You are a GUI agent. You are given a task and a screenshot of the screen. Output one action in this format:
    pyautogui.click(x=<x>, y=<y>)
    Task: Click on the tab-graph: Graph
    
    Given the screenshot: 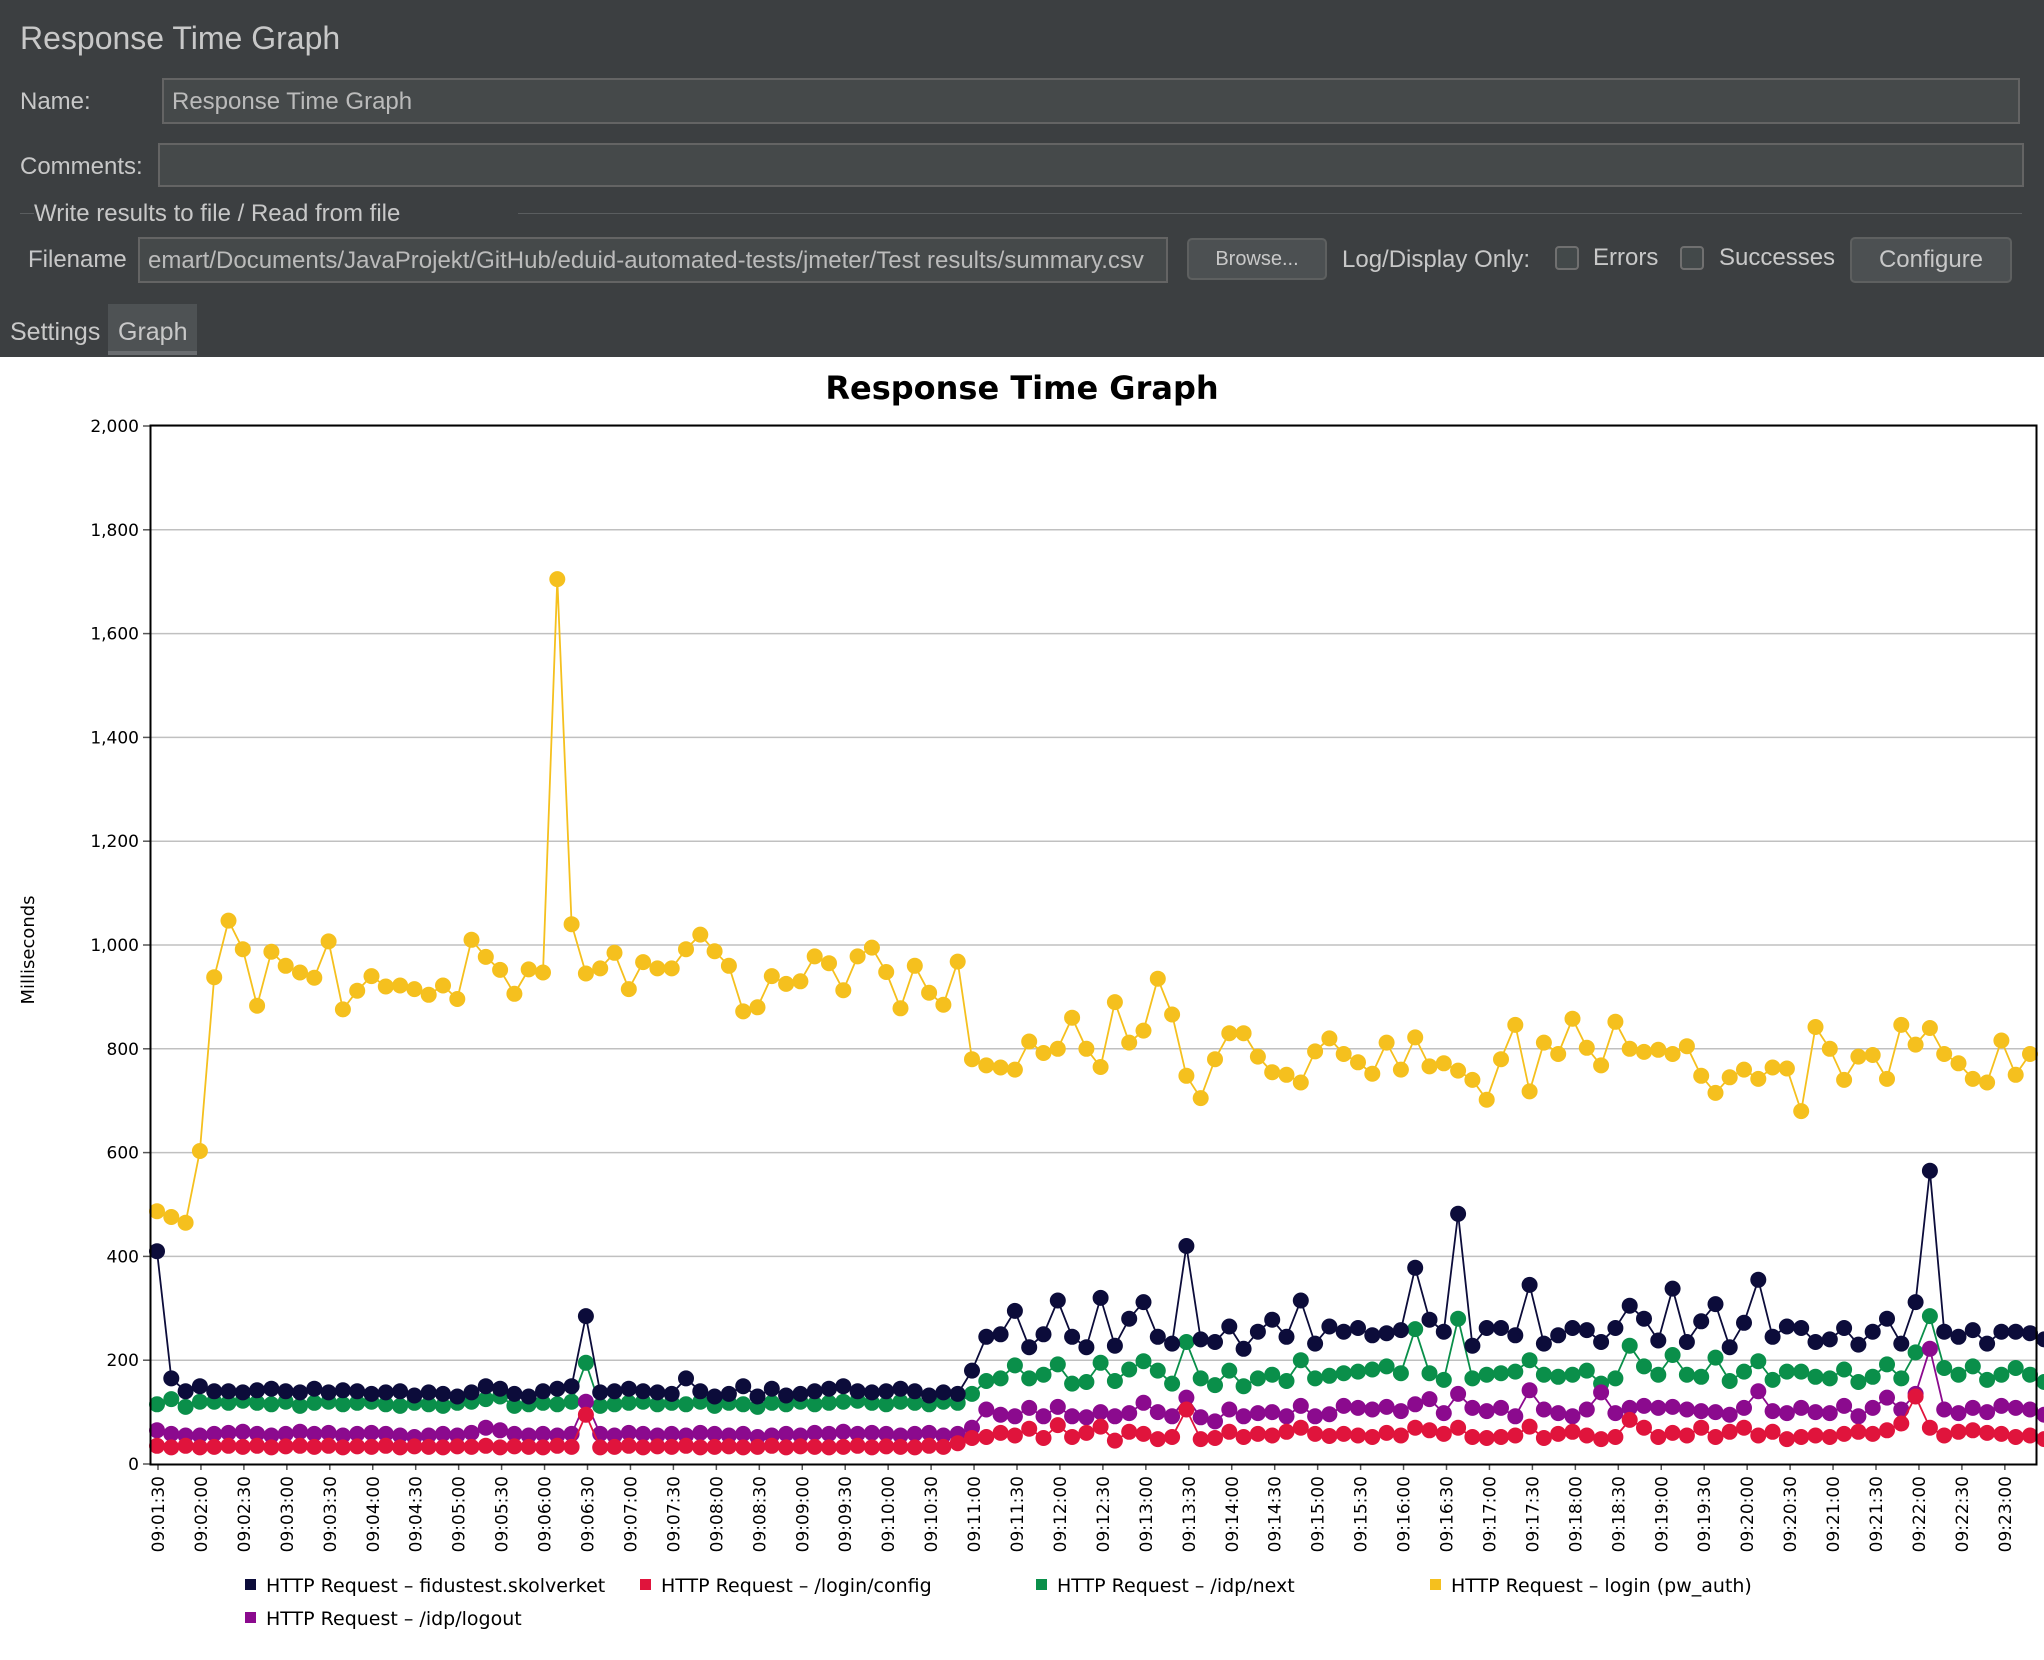 What is the action you would take?
    pyautogui.click(x=153, y=329)
    